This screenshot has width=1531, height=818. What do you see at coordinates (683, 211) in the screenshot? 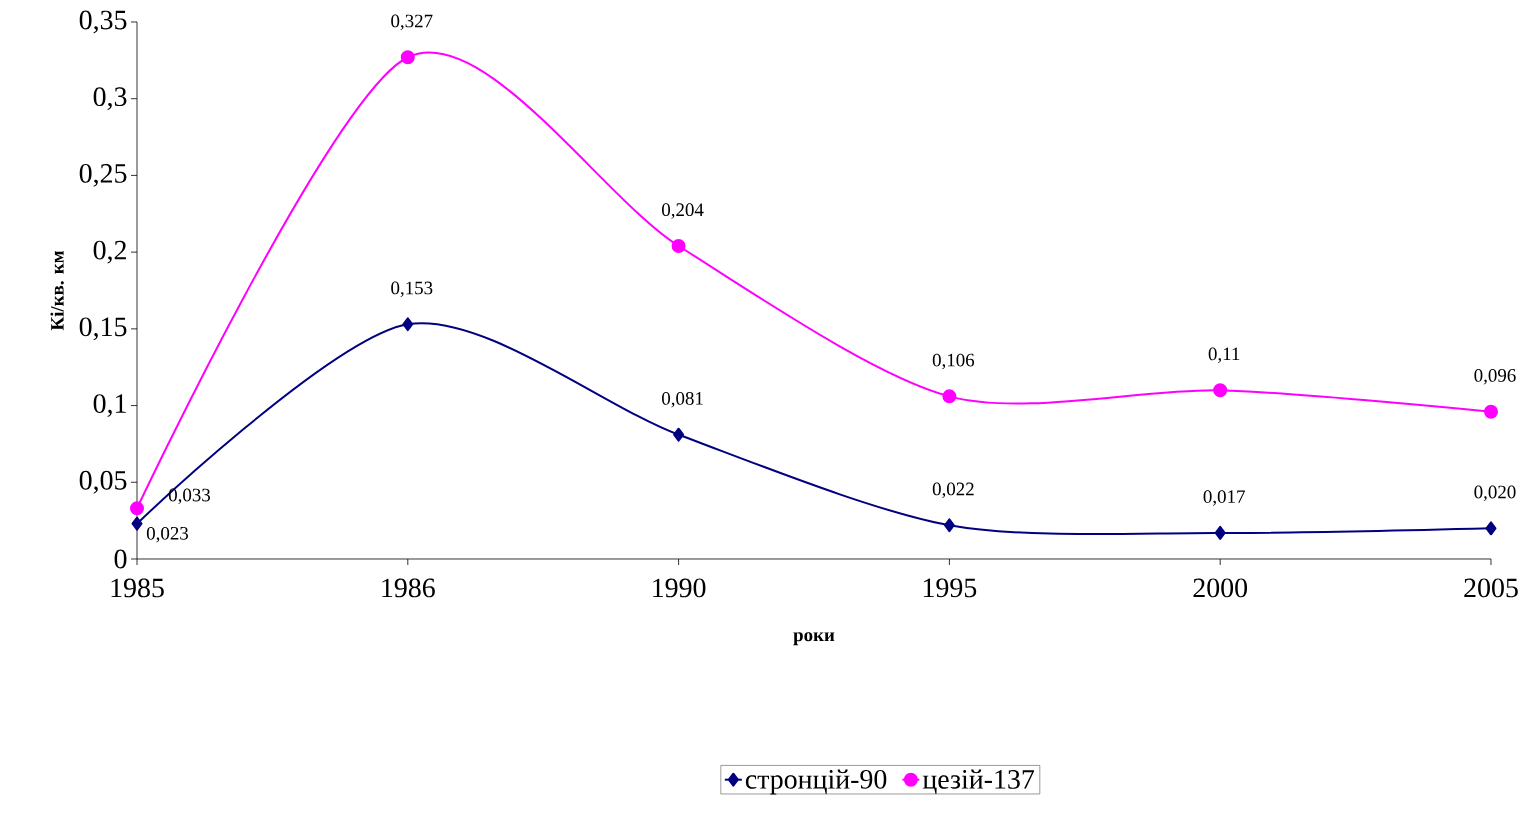
I see `data-label: 0,204` at bounding box center [683, 211].